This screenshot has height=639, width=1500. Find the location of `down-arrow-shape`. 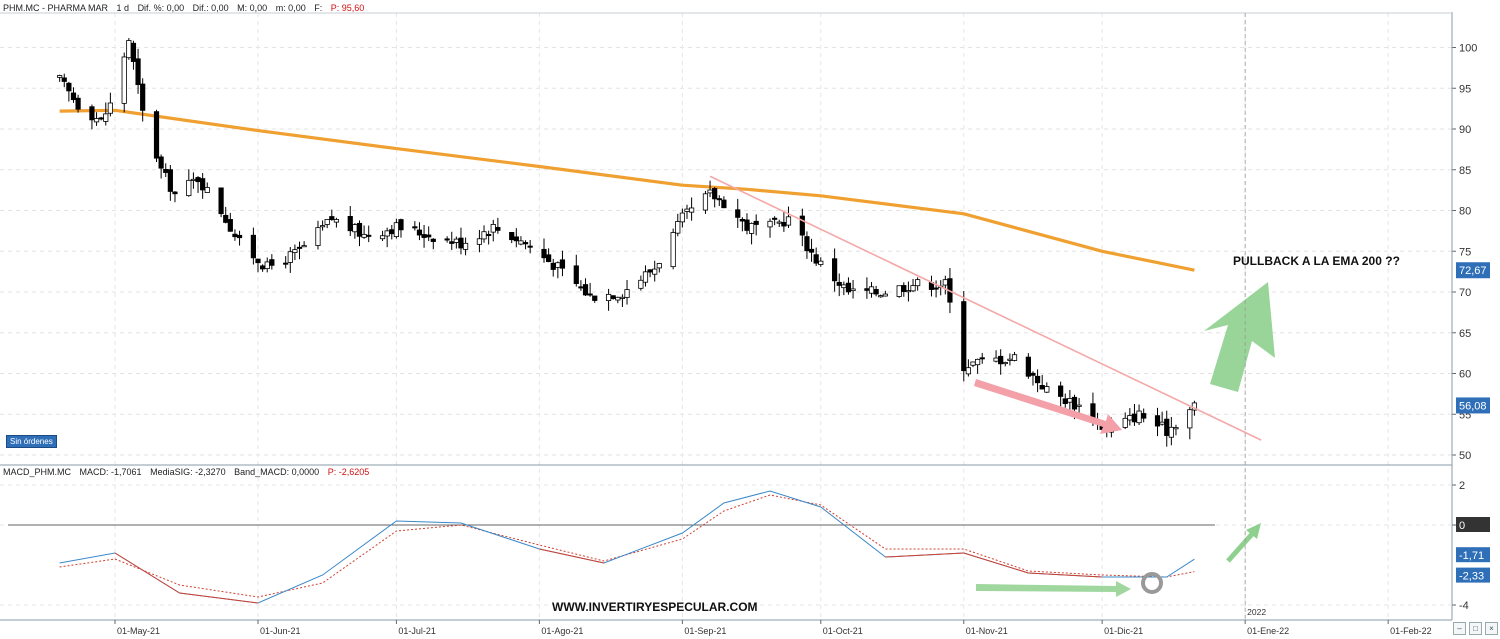

down-arrow-shape is located at coordinates (1048, 406).